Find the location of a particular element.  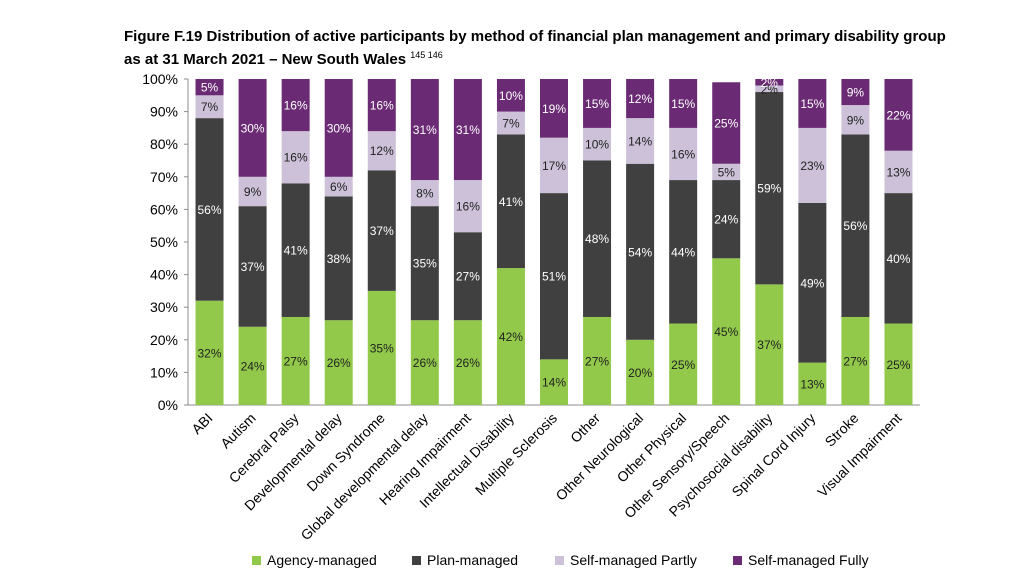

y-tick-label: 0% is located at coordinates (168, 405).